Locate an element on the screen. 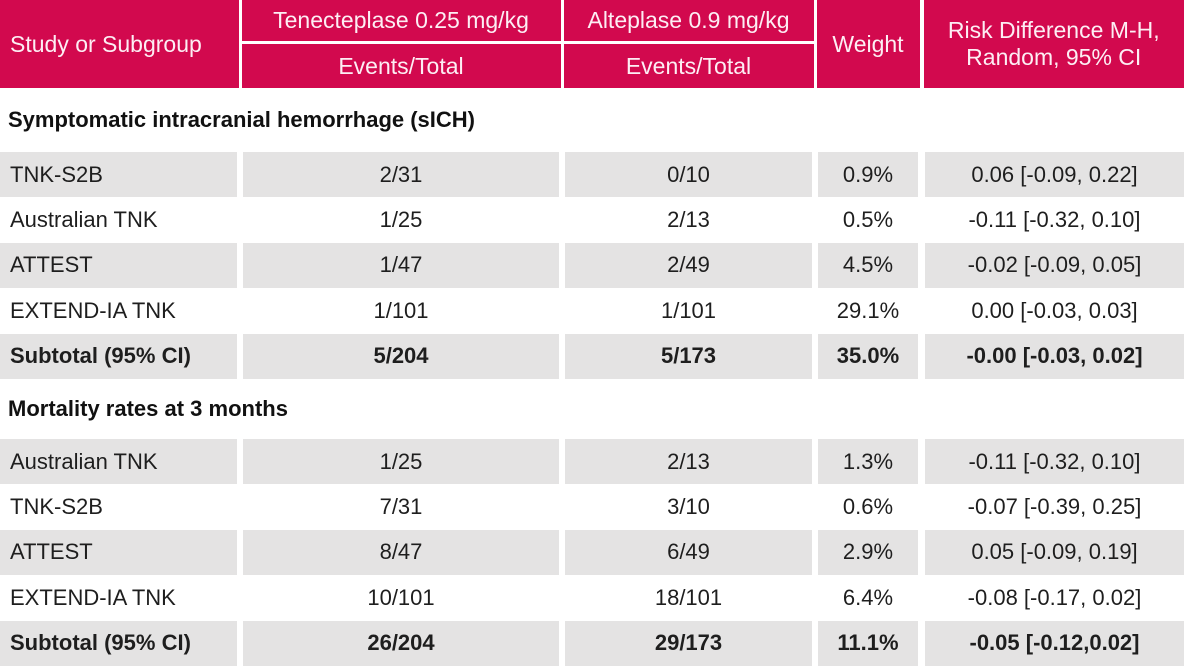 The height and width of the screenshot is (666, 1184). risk-difference-cell: -0.00 [-0.03, 0.02] is located at coordinates (1054, 356).